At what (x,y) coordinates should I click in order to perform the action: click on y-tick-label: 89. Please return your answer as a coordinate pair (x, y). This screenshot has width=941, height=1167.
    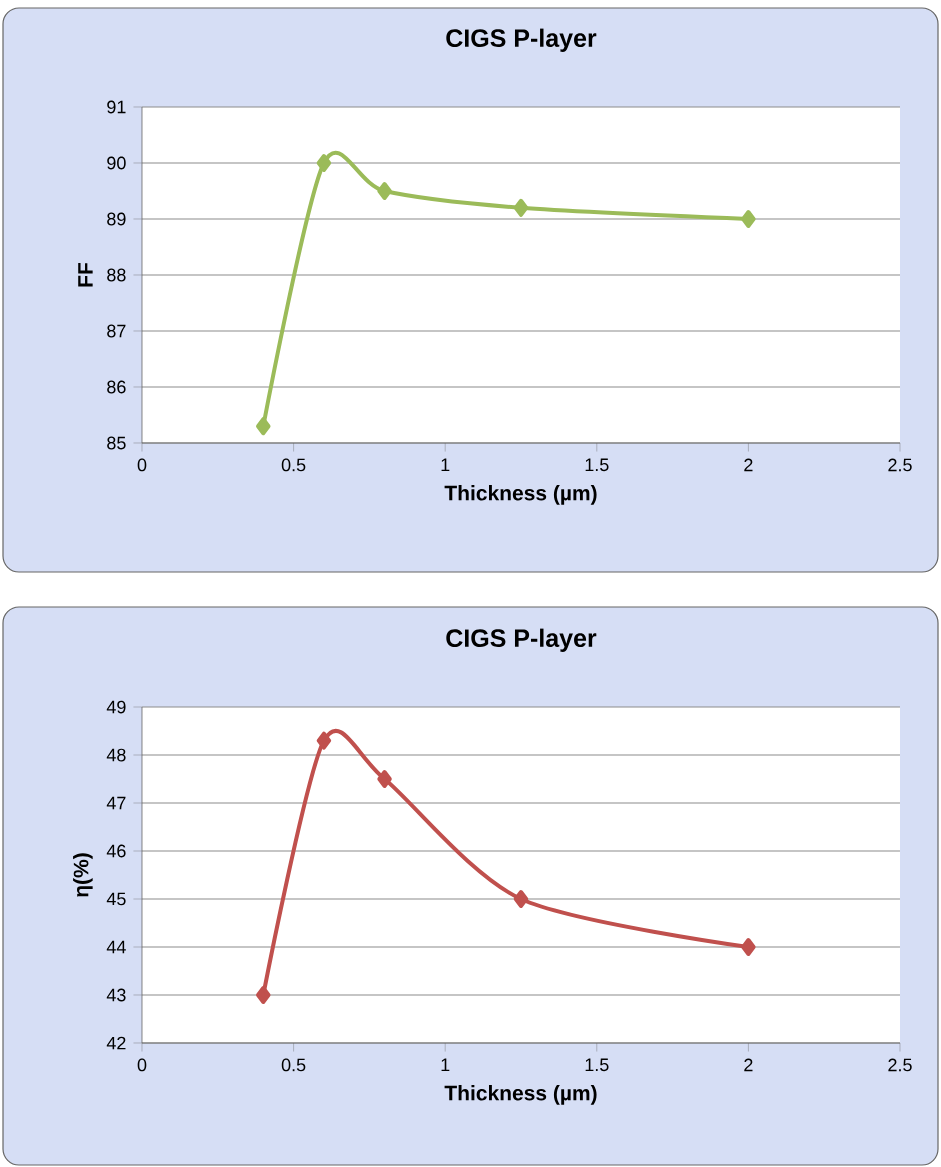
    Looking at the image, I should click on (116, 219).